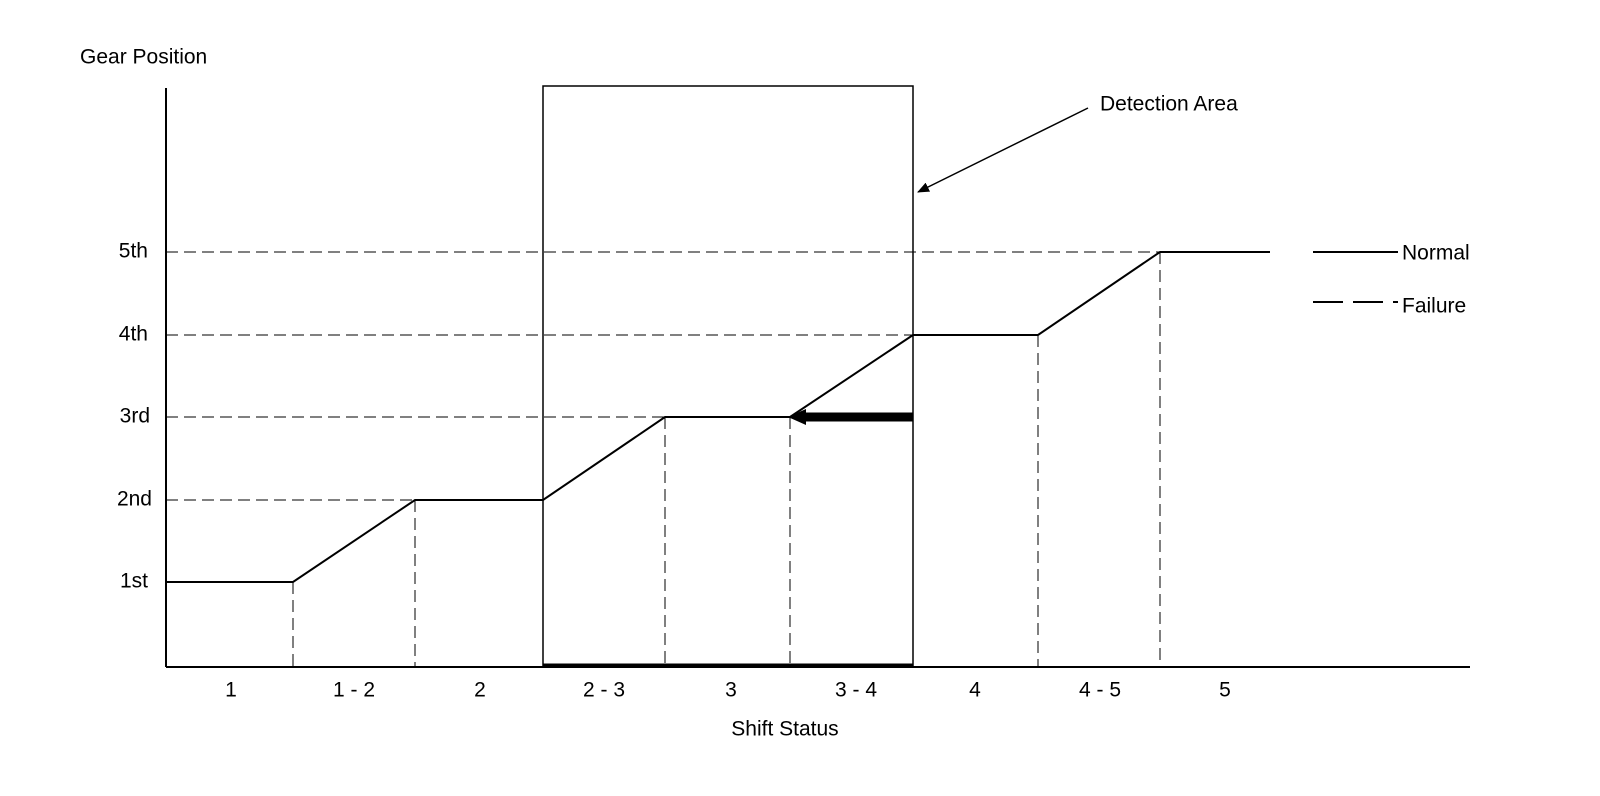 The width and height of the screenshot is (1600, 796). I want to click on x-label: 4, so click(975, 690).